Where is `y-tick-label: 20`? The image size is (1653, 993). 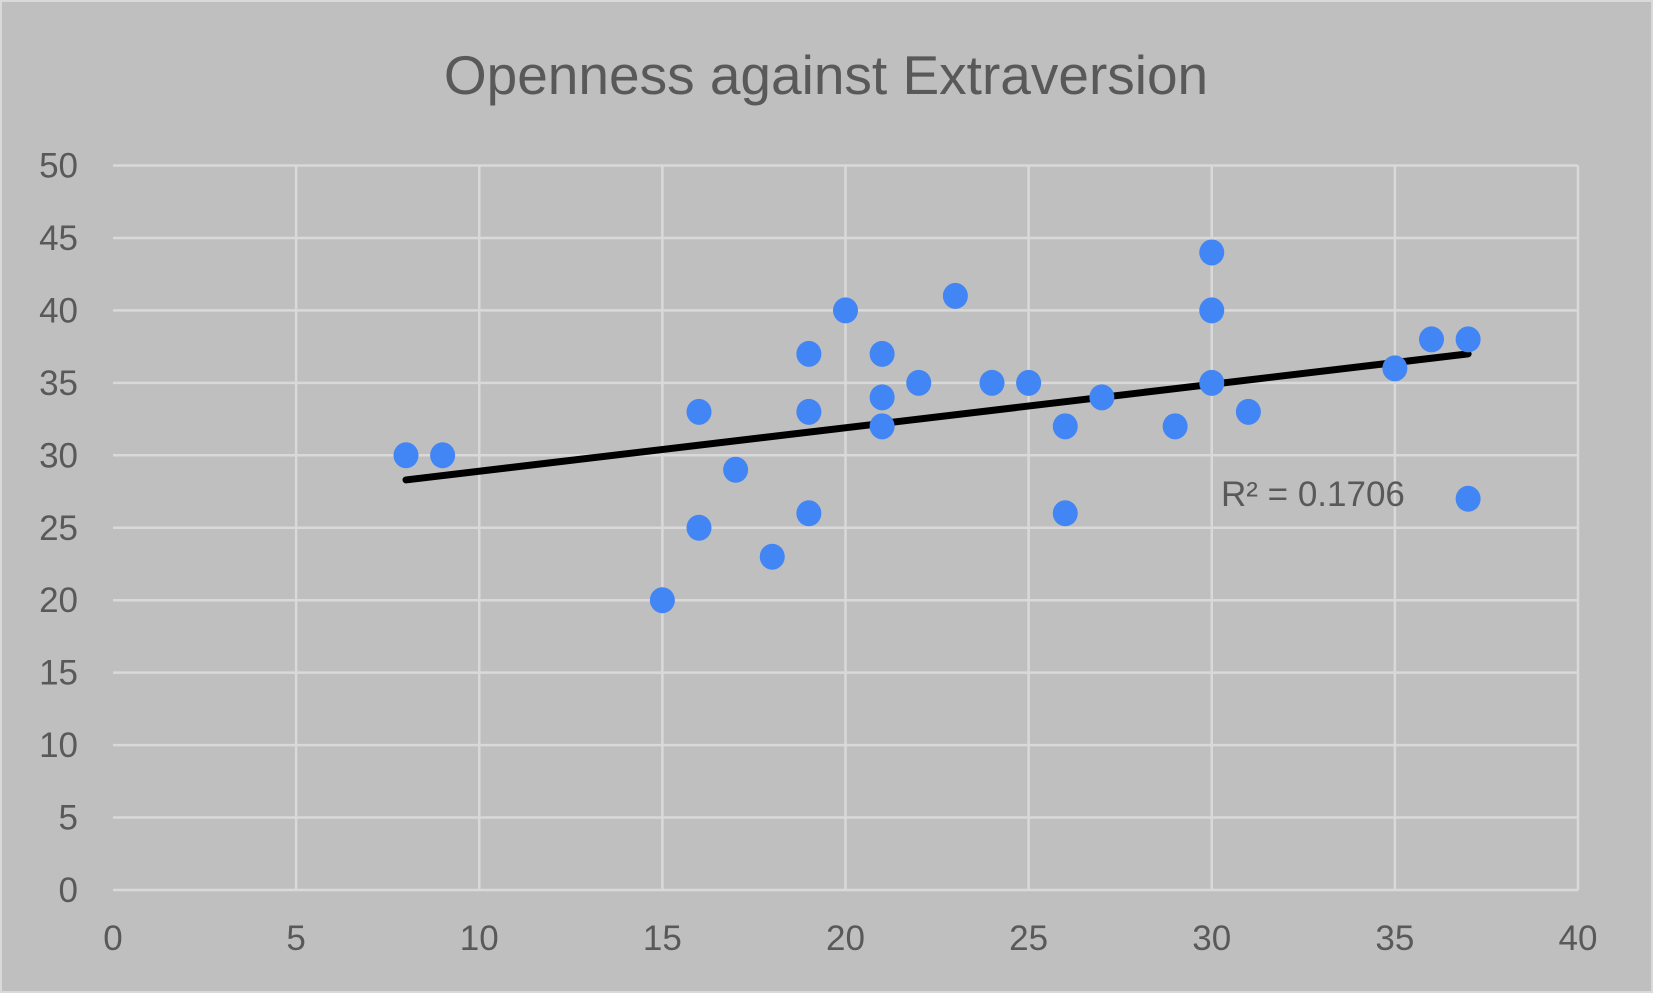 y-tick-label: 20 is located at coordinates (58, 600).